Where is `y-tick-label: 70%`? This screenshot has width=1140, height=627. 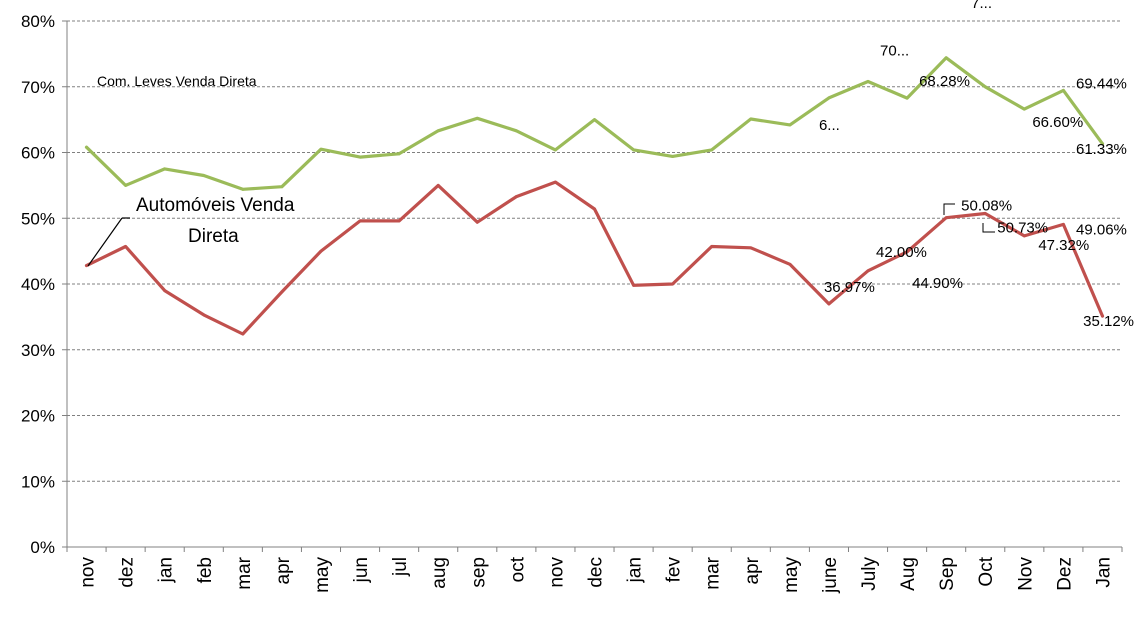
y-tick-label: 70% is located at coordinates (38, 87).